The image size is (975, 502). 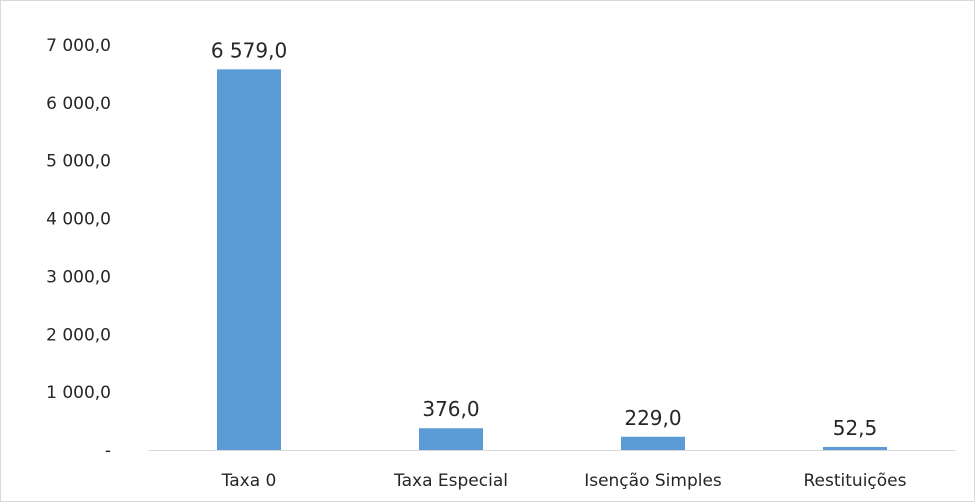 What do you see at coordinates (855, 481) in the screenshot?
I see `category-label: Restituições` at bounding box center [855, 481].